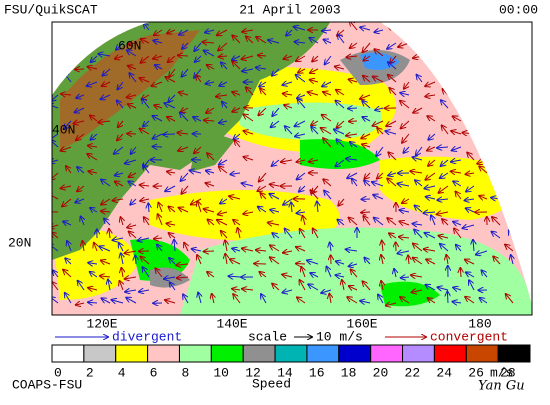 This screenshot has height=405, width=550. Describe the element at coordinates (63, 129) in the screenshot. I see `lat-label: 40N` at that location.